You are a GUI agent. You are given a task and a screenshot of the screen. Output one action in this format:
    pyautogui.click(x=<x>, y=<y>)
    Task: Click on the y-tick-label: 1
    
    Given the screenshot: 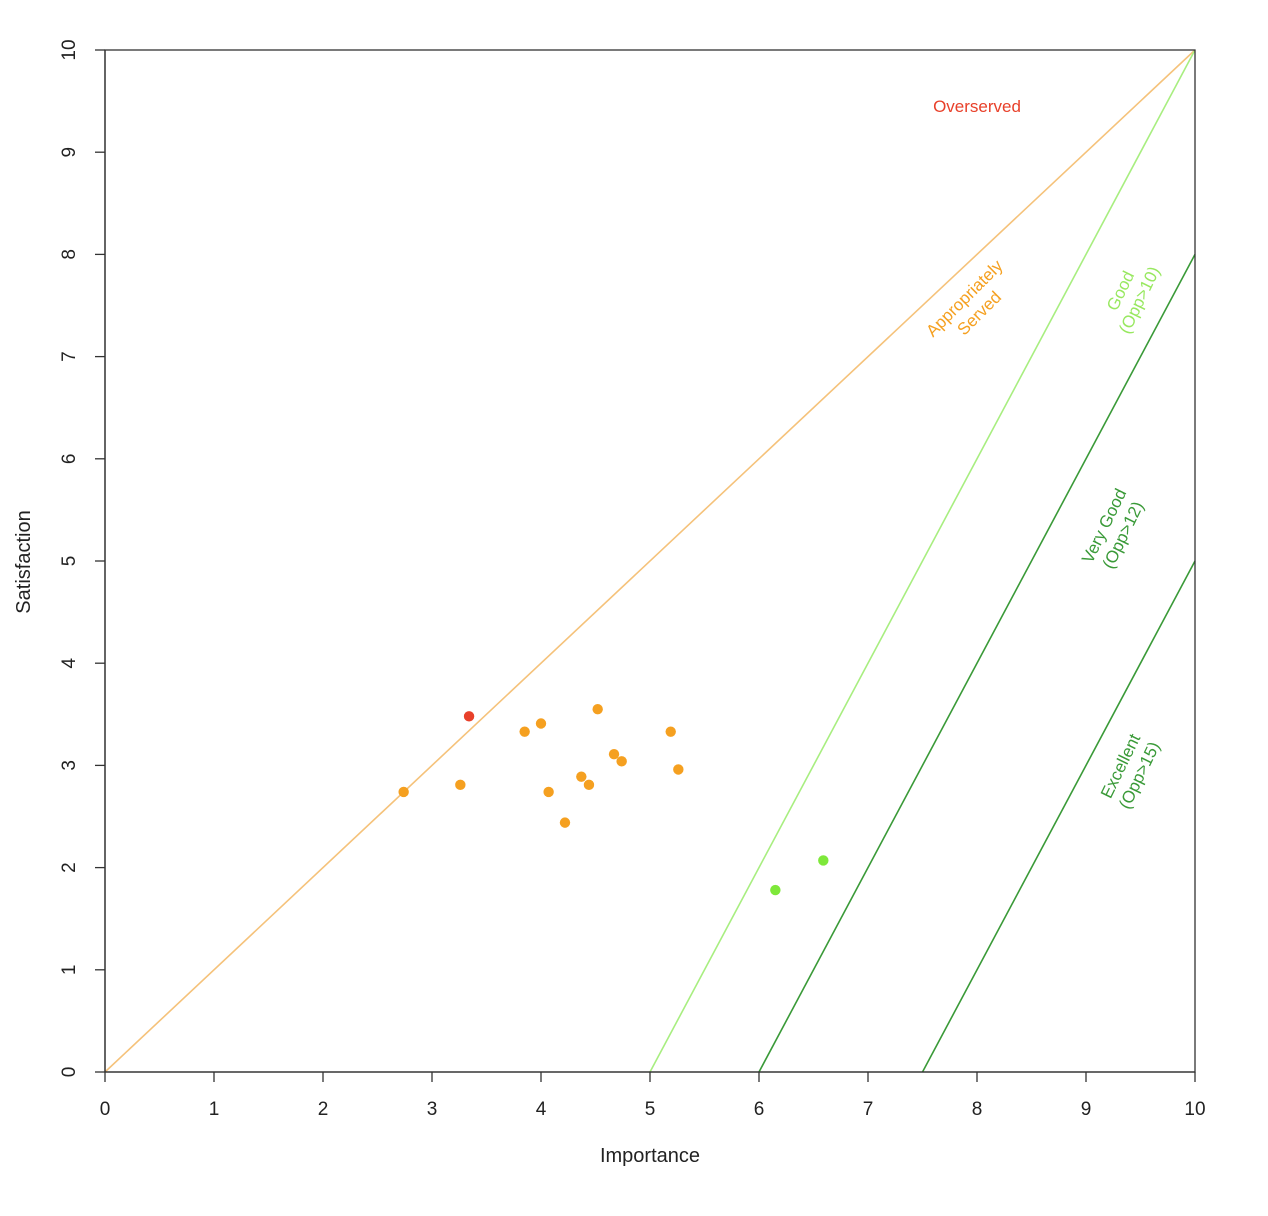 What is the action you would take?
    pyautogui.click(x=69, y=970)
    